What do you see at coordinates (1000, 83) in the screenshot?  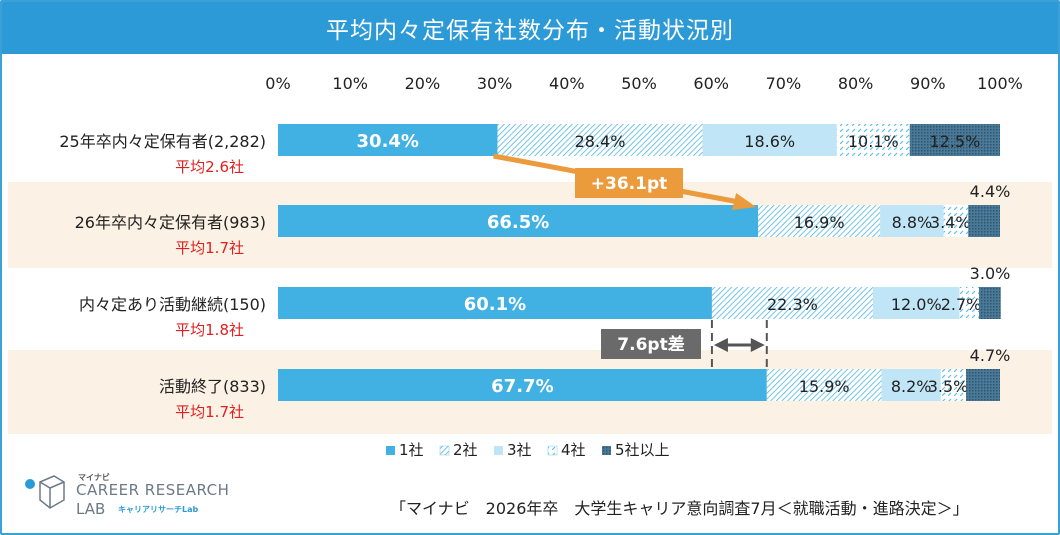 I see `x-tick-label: 100%` at bounding box center [1000, 83].